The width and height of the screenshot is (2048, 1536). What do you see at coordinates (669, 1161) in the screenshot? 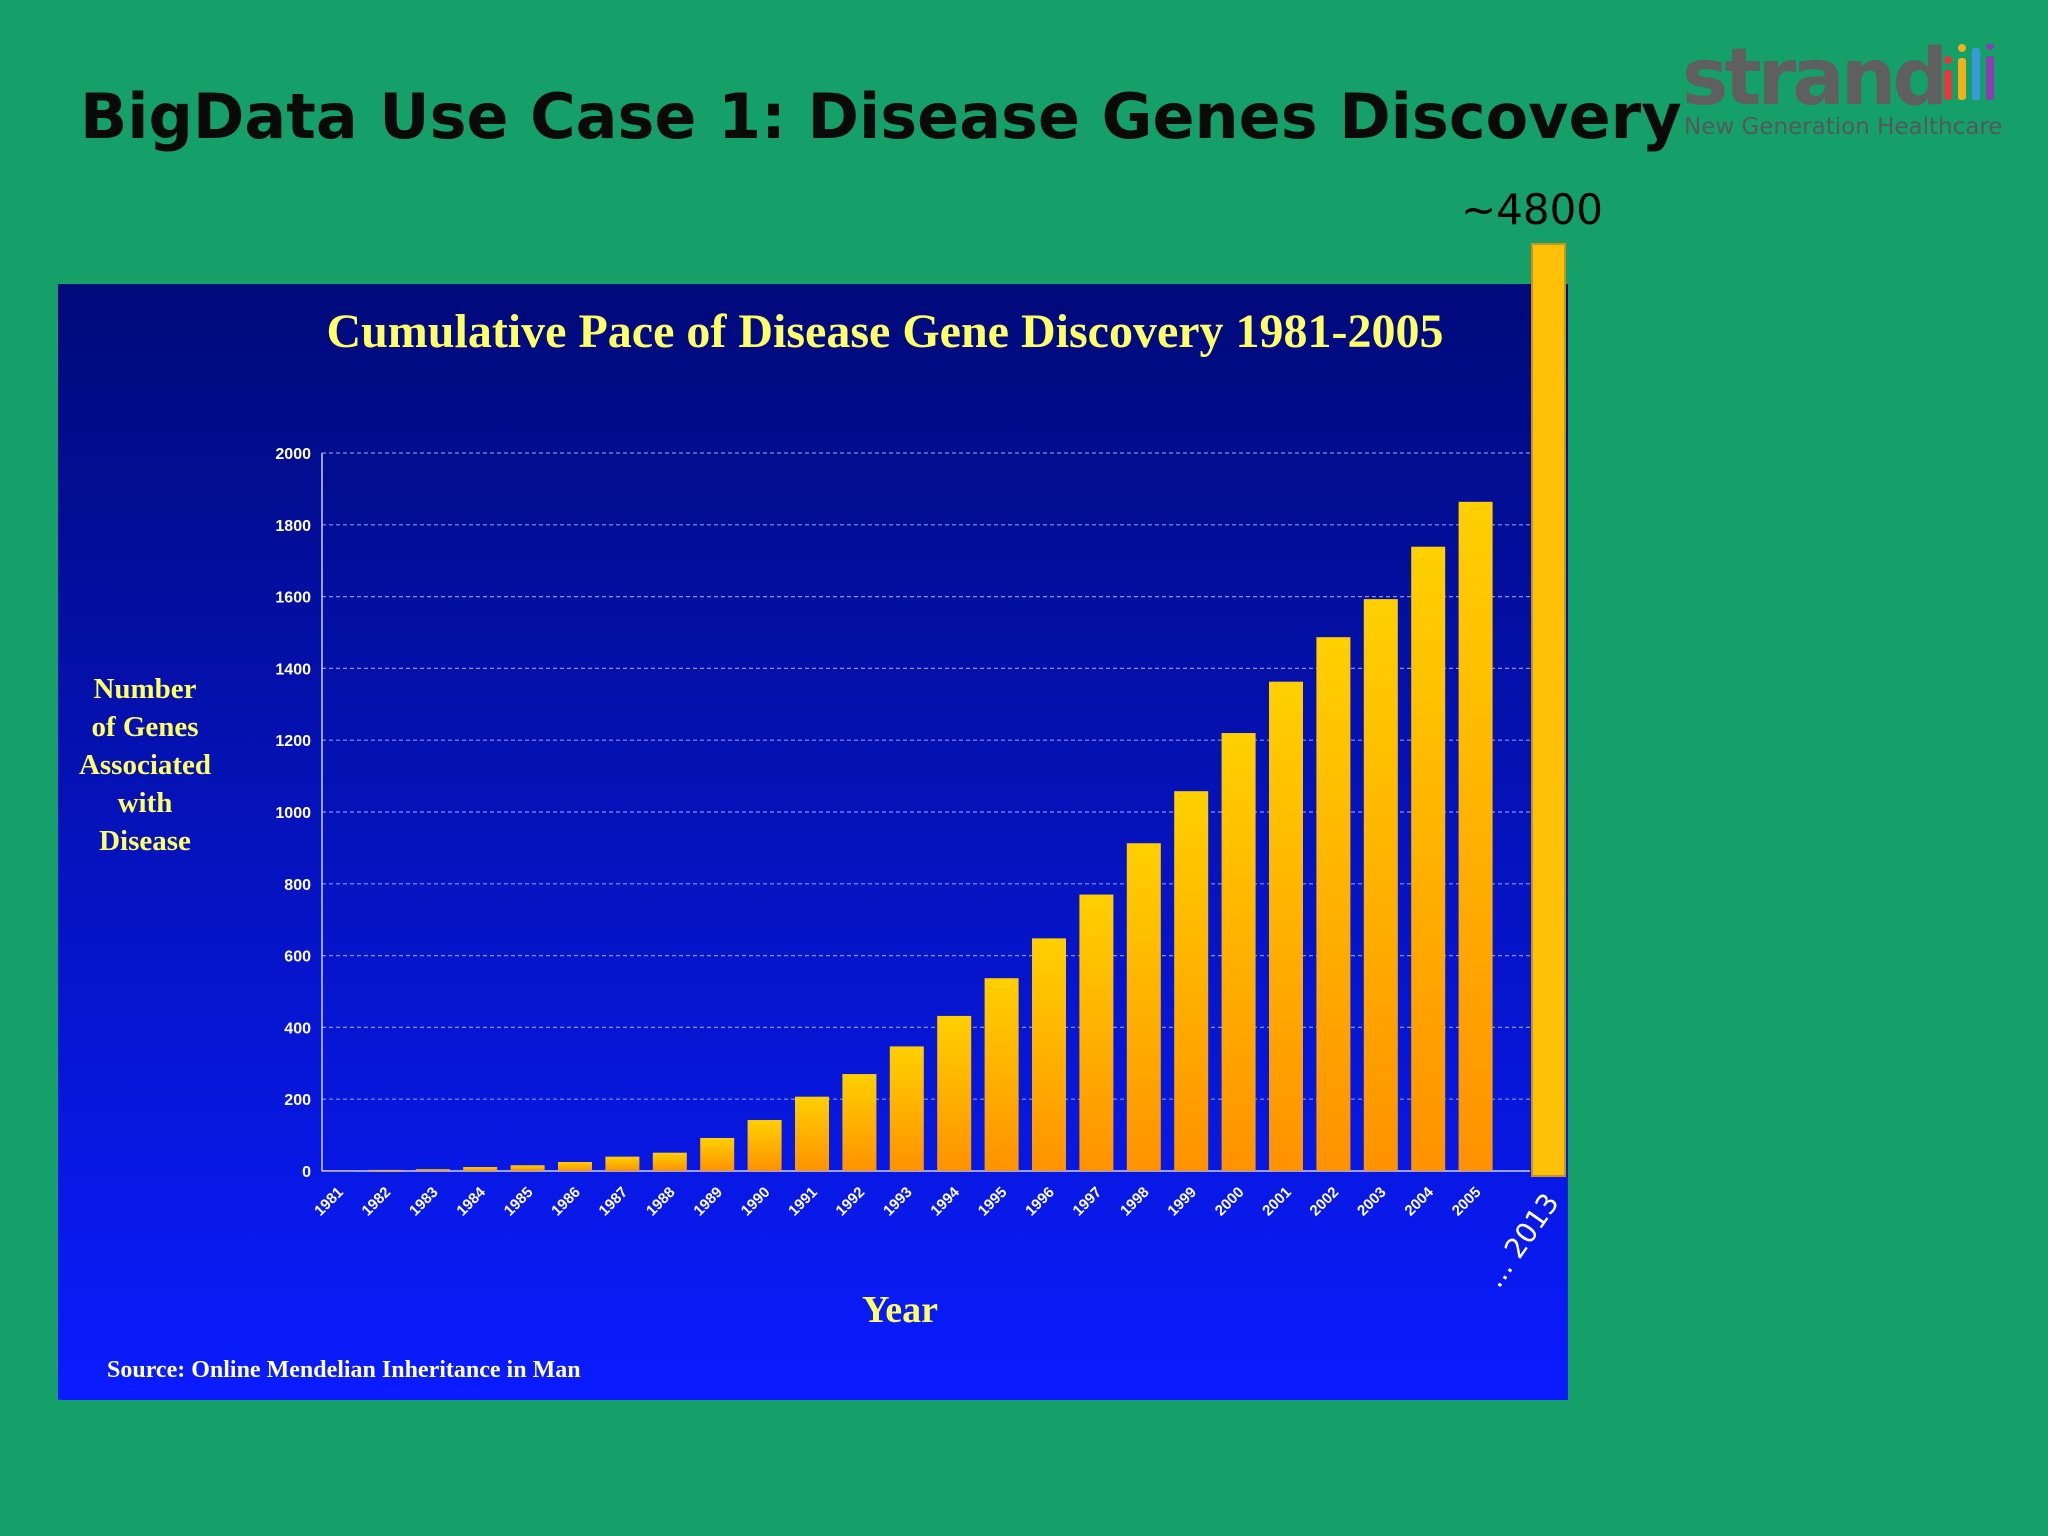
I see `bar-1988` at bounding box center [669, 1161].